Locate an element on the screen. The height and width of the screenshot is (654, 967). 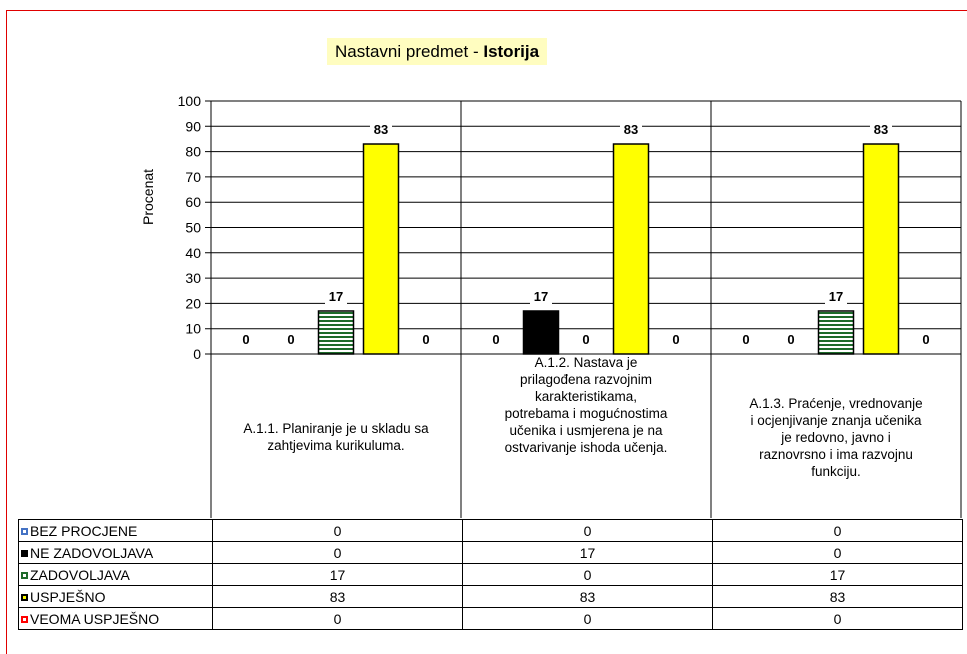
table-row: BEZ PROCJENE 0 0 0 is located at coordinates (491, 531).